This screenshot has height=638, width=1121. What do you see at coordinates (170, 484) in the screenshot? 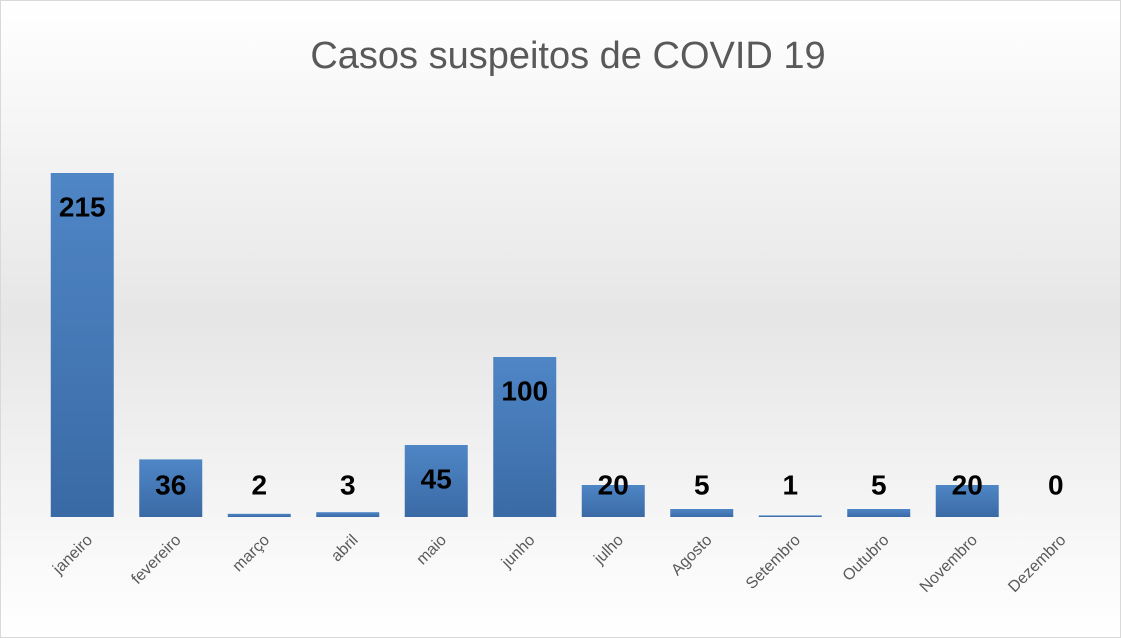
I see `data-label: 36` at bounding box center [170, 484].